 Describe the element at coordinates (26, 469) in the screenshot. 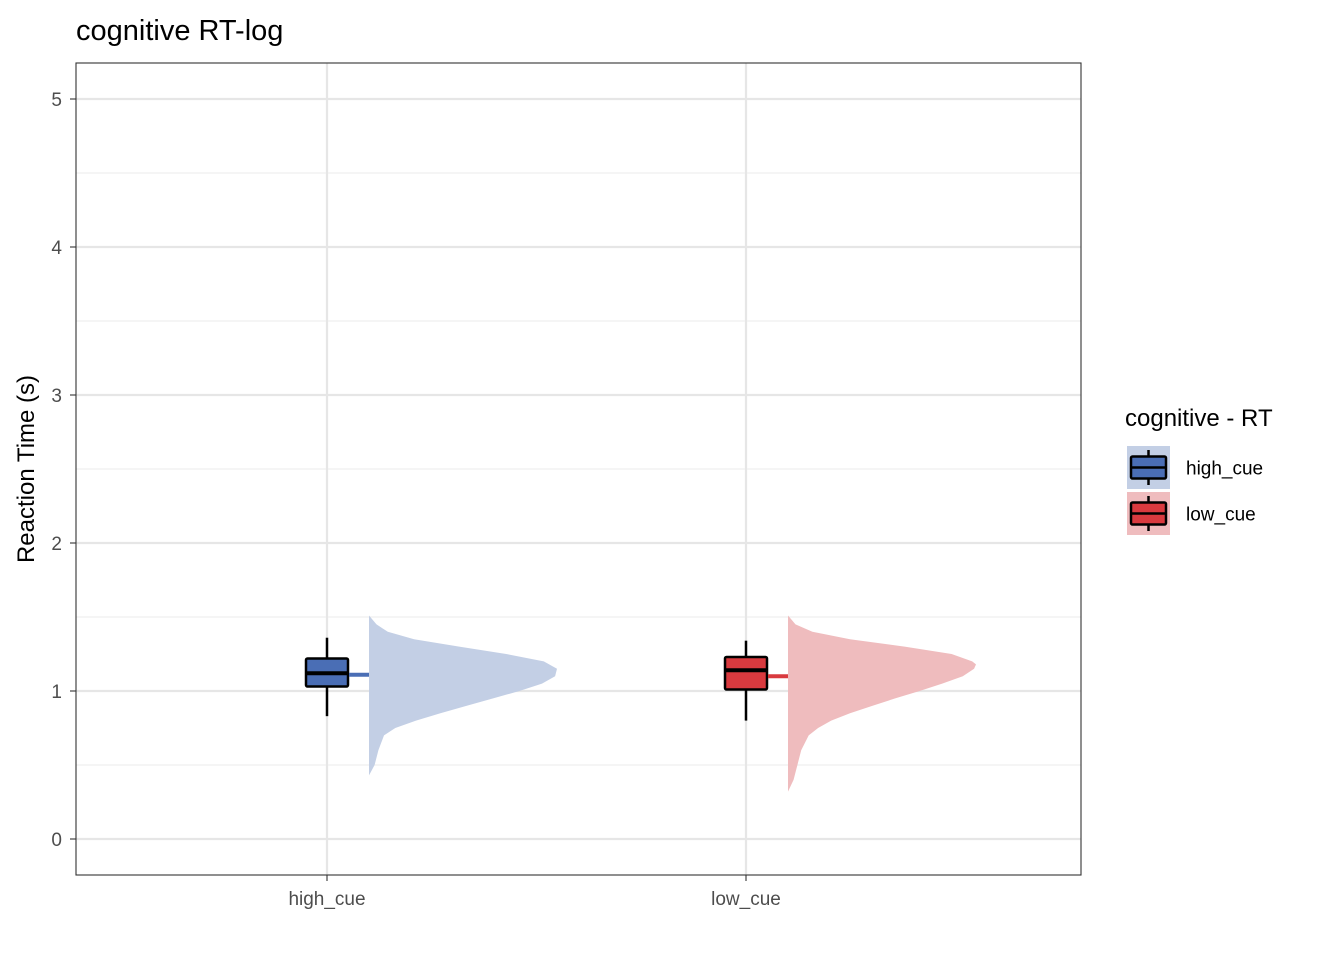

I see `y-axis-title: Reaction Time (s)` at that location.